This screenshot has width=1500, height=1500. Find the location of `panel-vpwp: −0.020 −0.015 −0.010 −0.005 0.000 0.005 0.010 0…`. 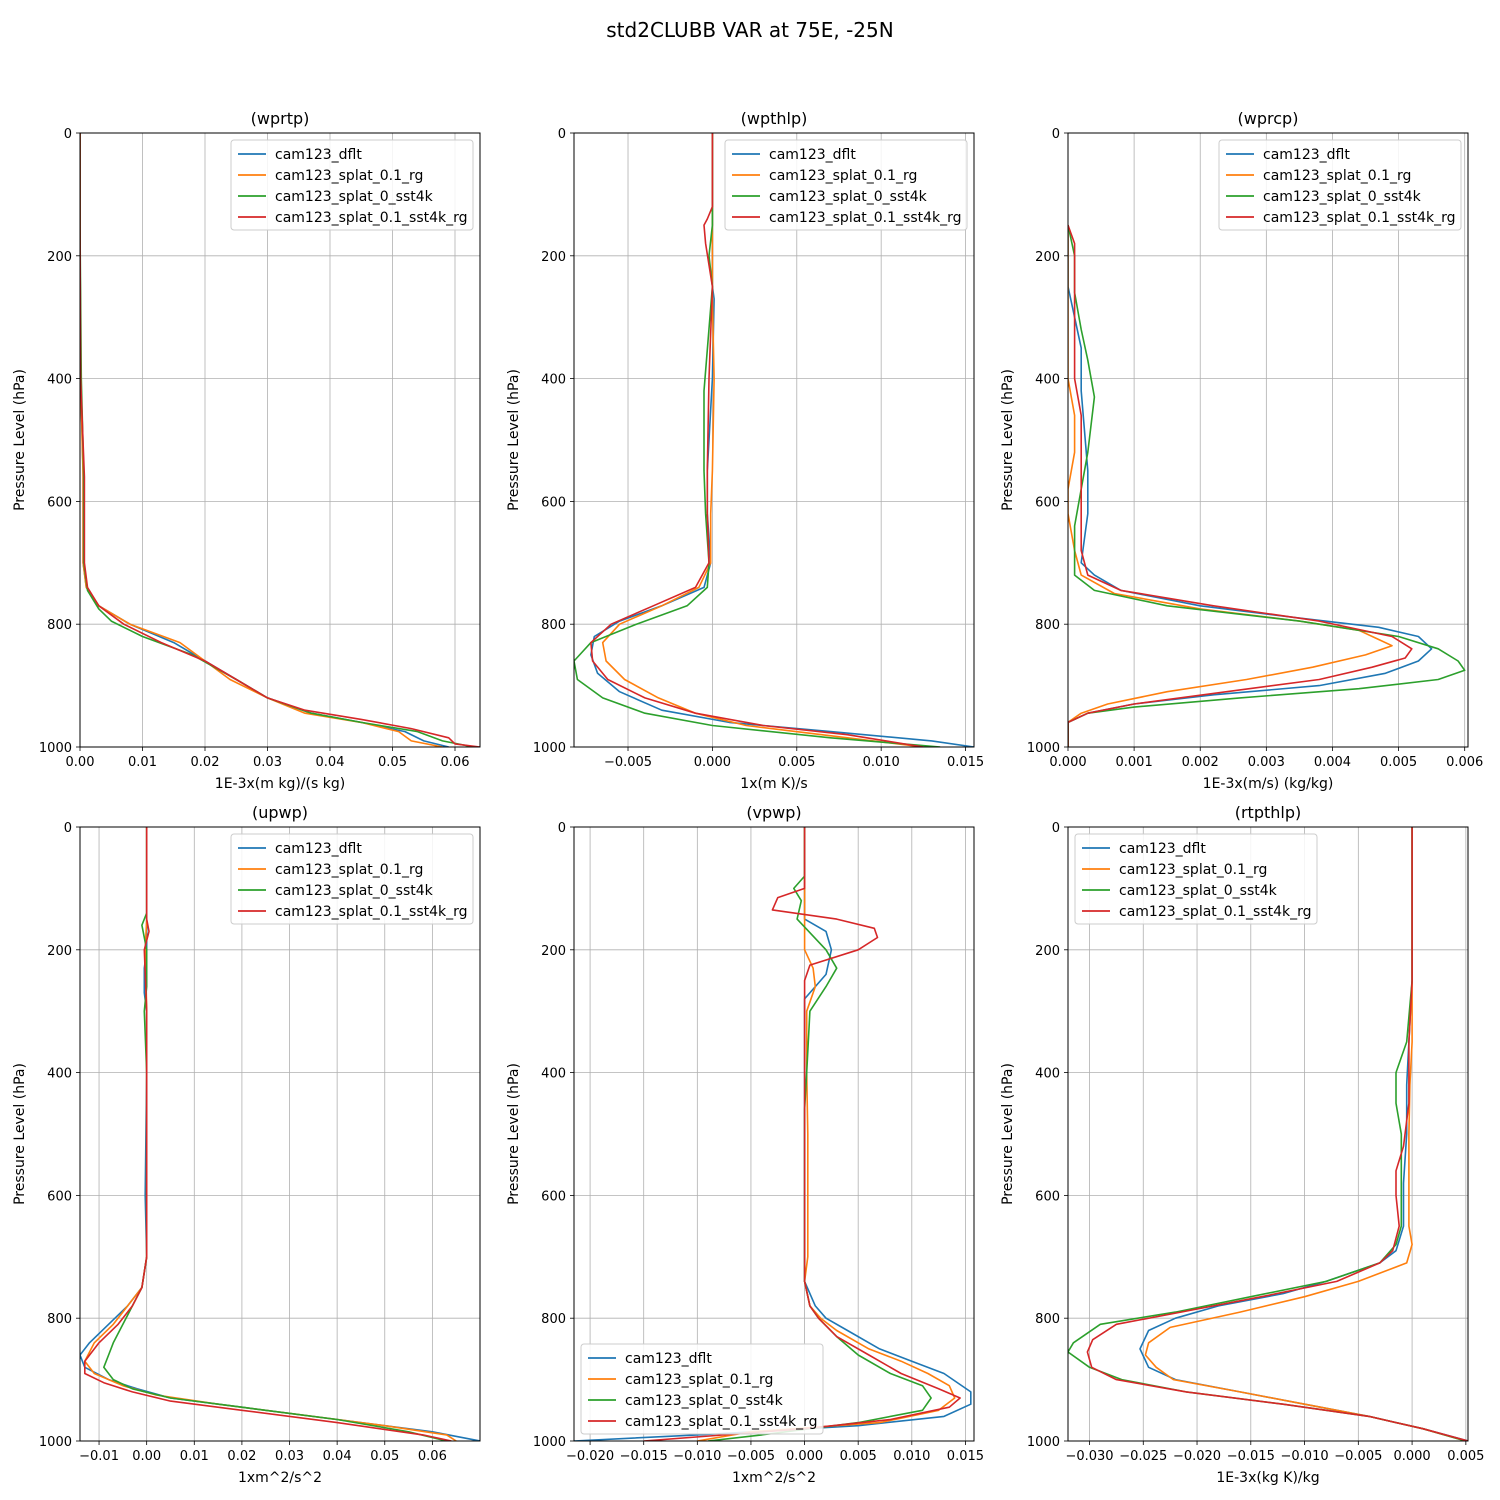

panel-vpwp: −0.020 −0.015 −0.010 −0.005 0.000 0.005 0.010 0… is located at coordinates (745, 1144).